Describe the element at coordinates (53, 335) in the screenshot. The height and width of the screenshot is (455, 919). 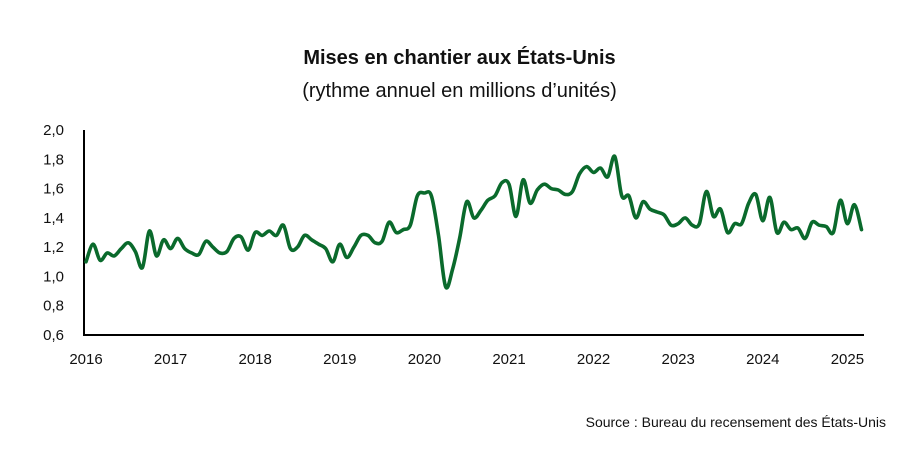
I see `y-tick-label: 0,6` at that location.